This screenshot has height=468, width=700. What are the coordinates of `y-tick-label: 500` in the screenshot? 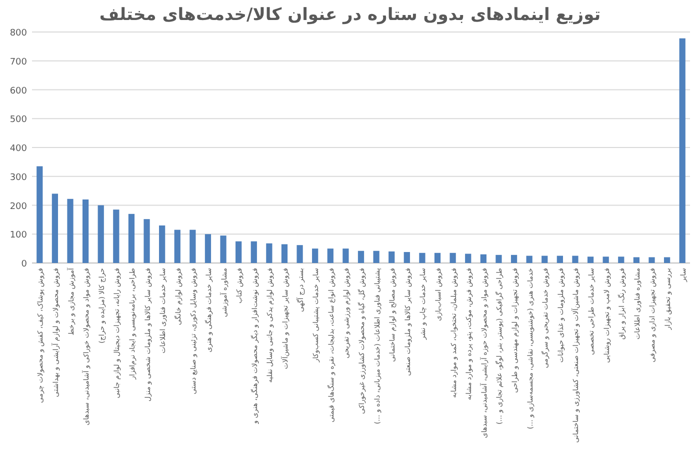 It's located at (19, 120).